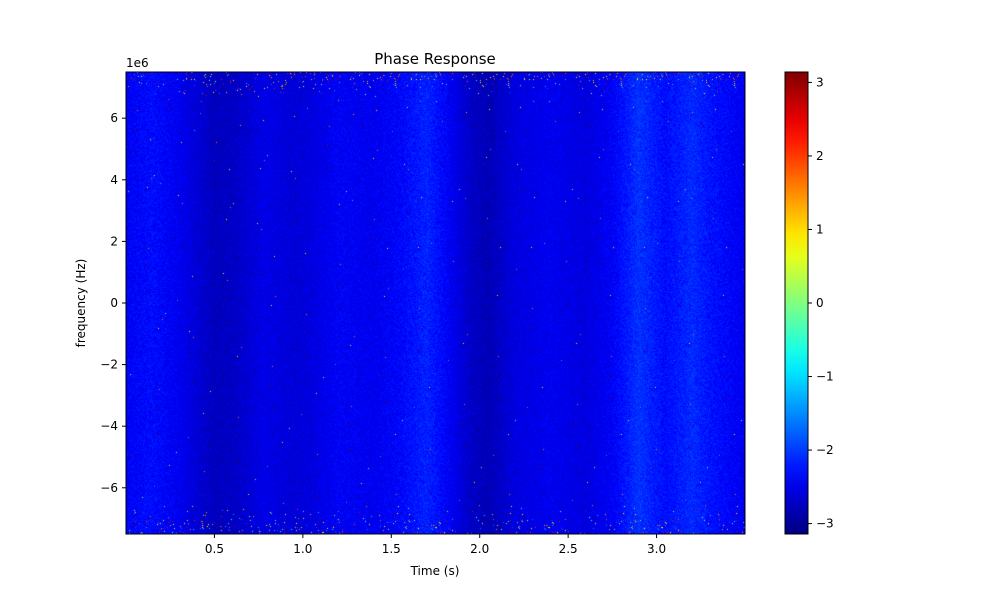 The height and width of the screenshot is (600, 1000). What do you see at coordinates (435, 545) in the screenshot?
I see `x-axis: 0.5 1.0 1.5 2.0 2.5 3.0` at bounding box center [435, 545].